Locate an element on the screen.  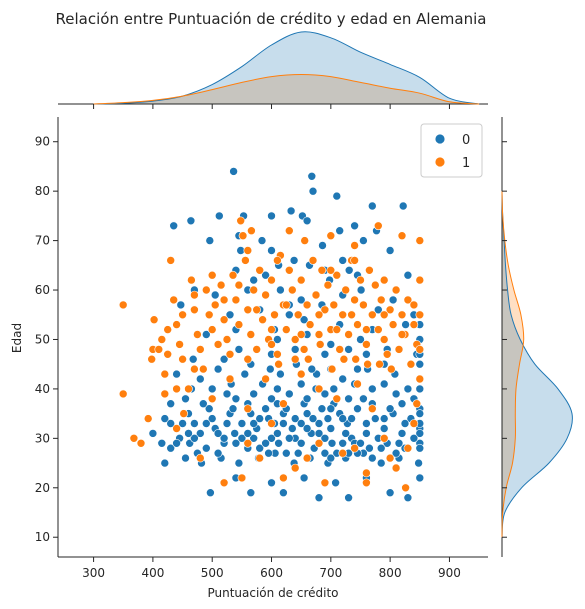
top-marginal-density is located at coordinates (273, 68).